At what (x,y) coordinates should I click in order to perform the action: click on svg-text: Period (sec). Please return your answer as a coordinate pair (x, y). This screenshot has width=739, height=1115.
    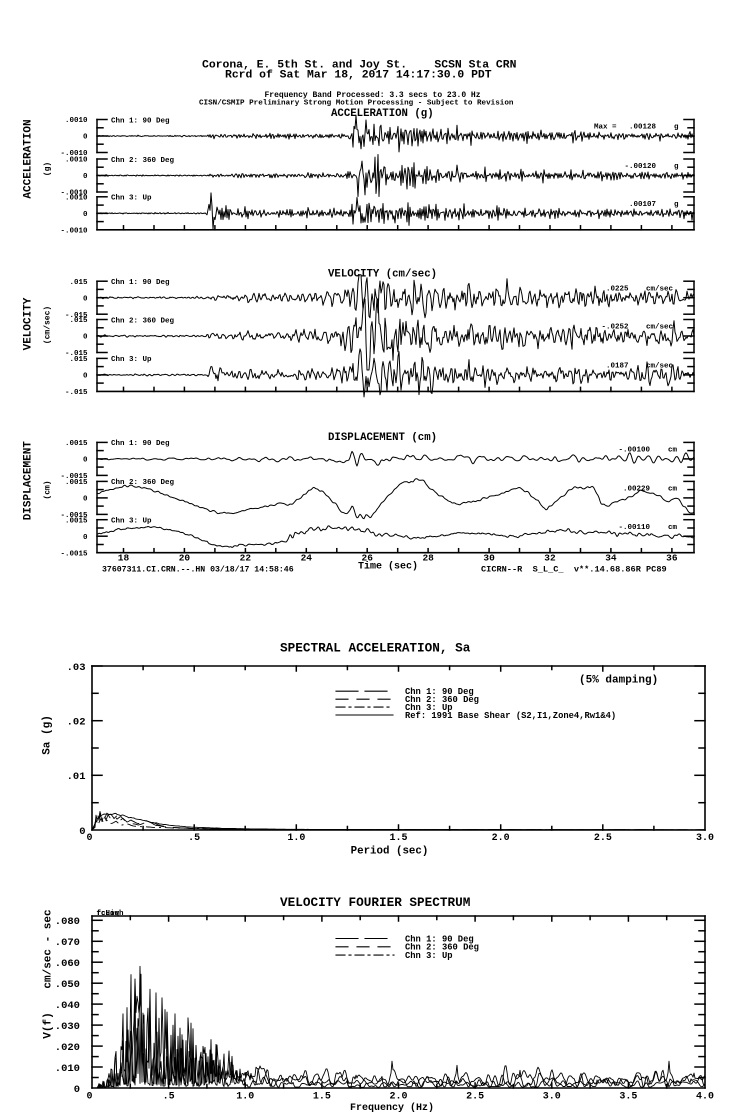
    Looking at the image, I should click on (390, 852).